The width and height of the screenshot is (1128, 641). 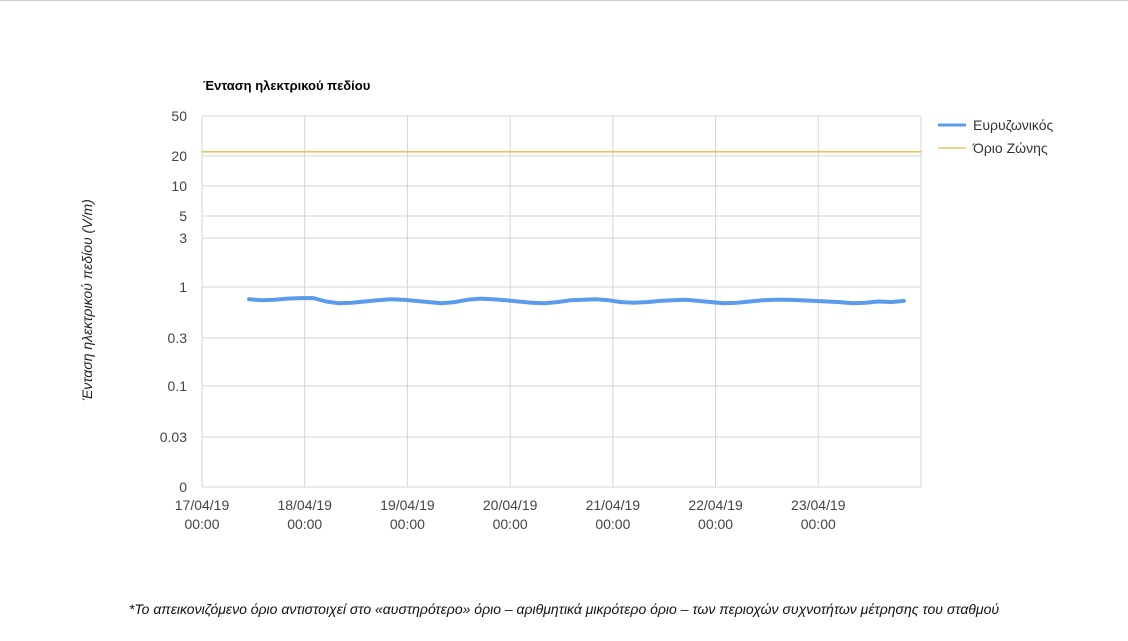 I want to click on y-tick-label: 5, so click(x=183, y=216).